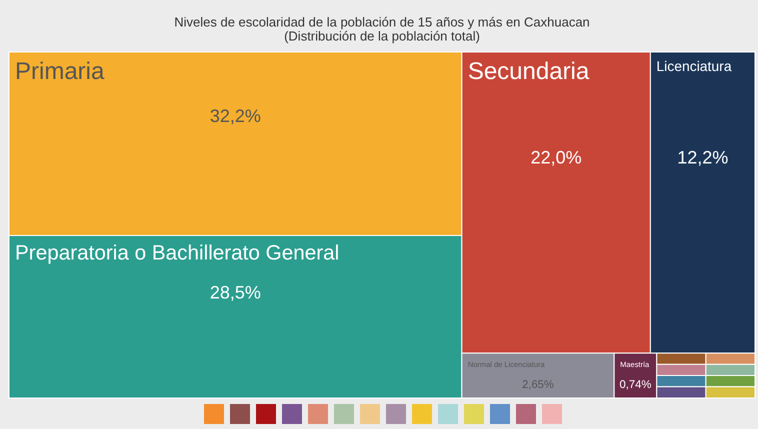 This screenshot has height=429, width=758. I want to click on text: Niveles de escolaridad de la población de 15 años y más en Caxhuacan, so click(382, 22).